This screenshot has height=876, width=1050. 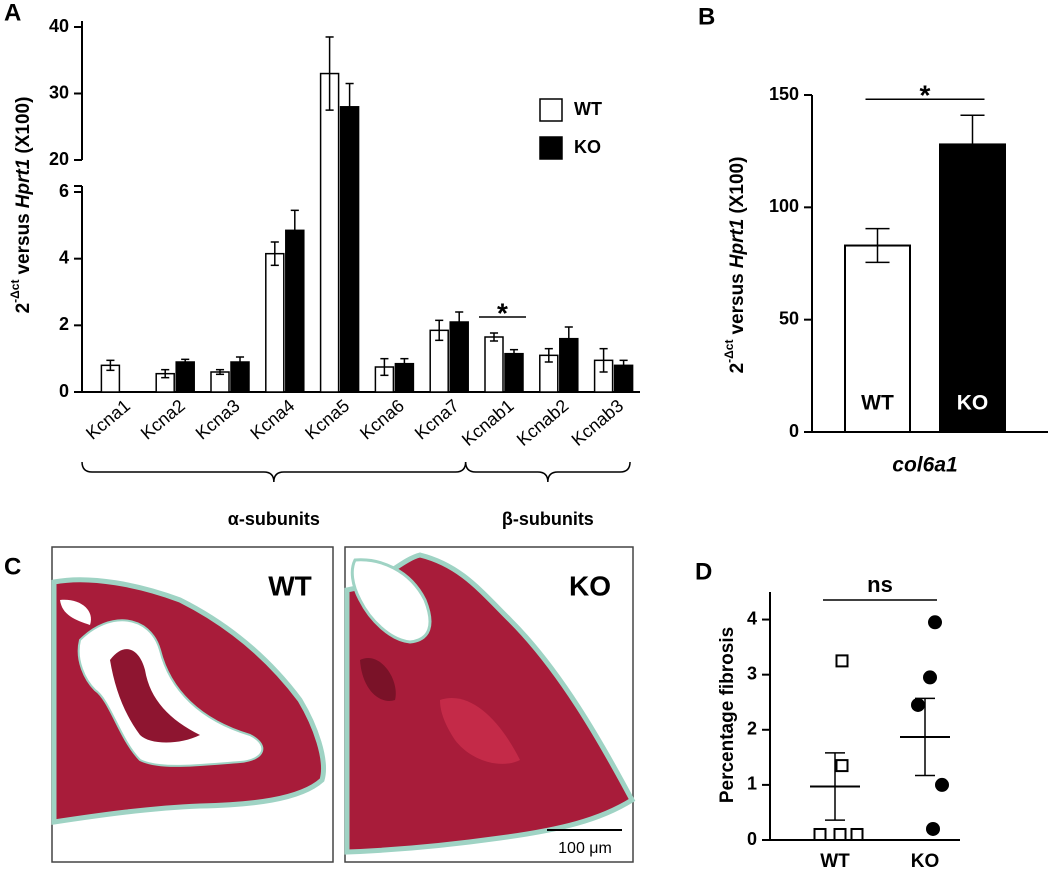 I want to click on y-tick-label: 1, so click(x=752, y=784).